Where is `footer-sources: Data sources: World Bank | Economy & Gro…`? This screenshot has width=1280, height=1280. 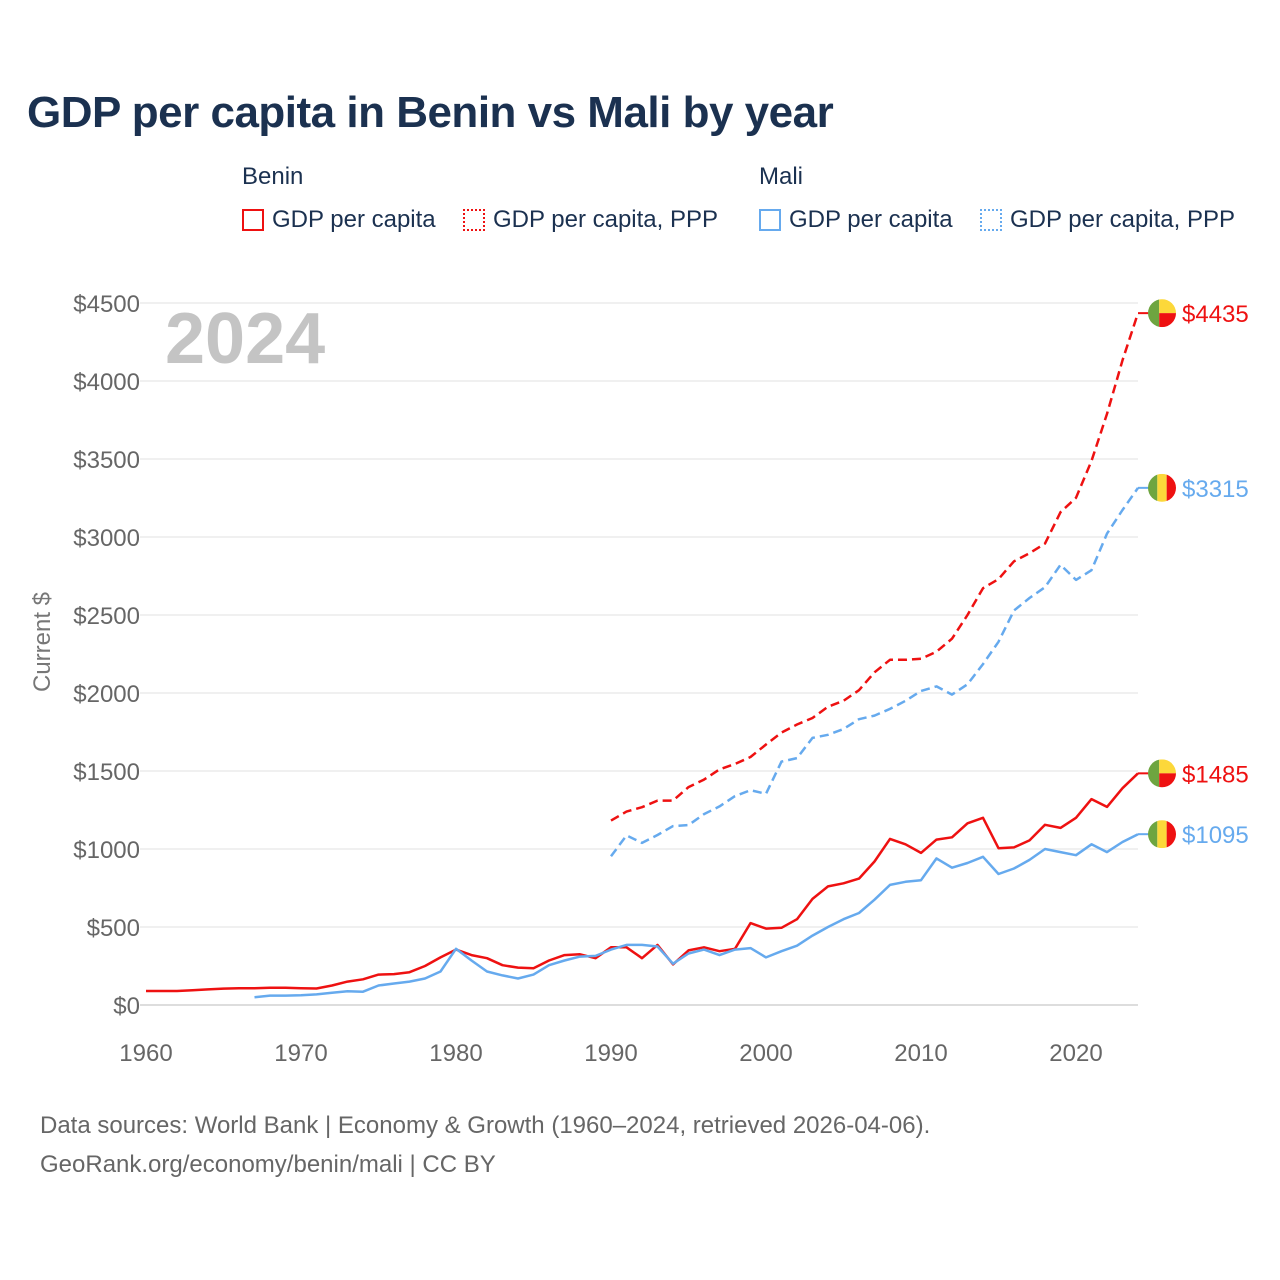 footer-sources: Data sources: World Bank | Economy & Gro… is located at coordinates (485, 1125).